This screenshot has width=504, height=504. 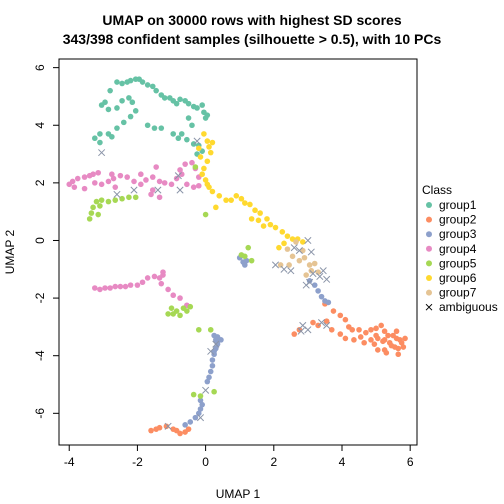 I want to click on legend-item-group1: group1, so click(x=451, y=205).